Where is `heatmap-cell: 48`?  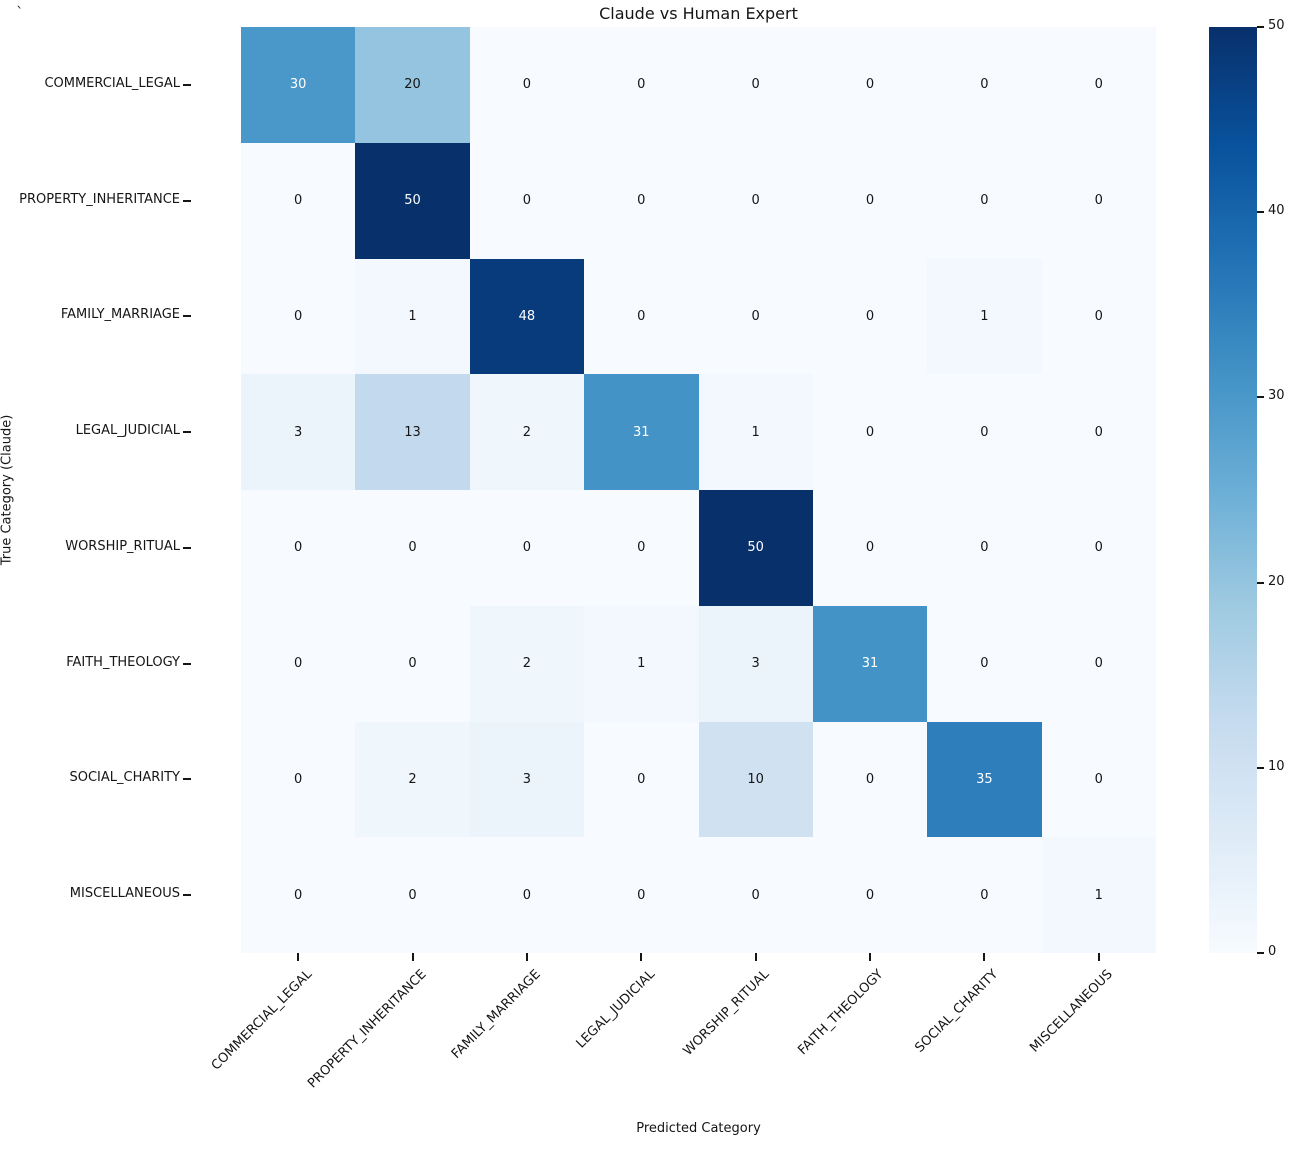
heatmap-cell: 48 is located at coordinates (527, 316).